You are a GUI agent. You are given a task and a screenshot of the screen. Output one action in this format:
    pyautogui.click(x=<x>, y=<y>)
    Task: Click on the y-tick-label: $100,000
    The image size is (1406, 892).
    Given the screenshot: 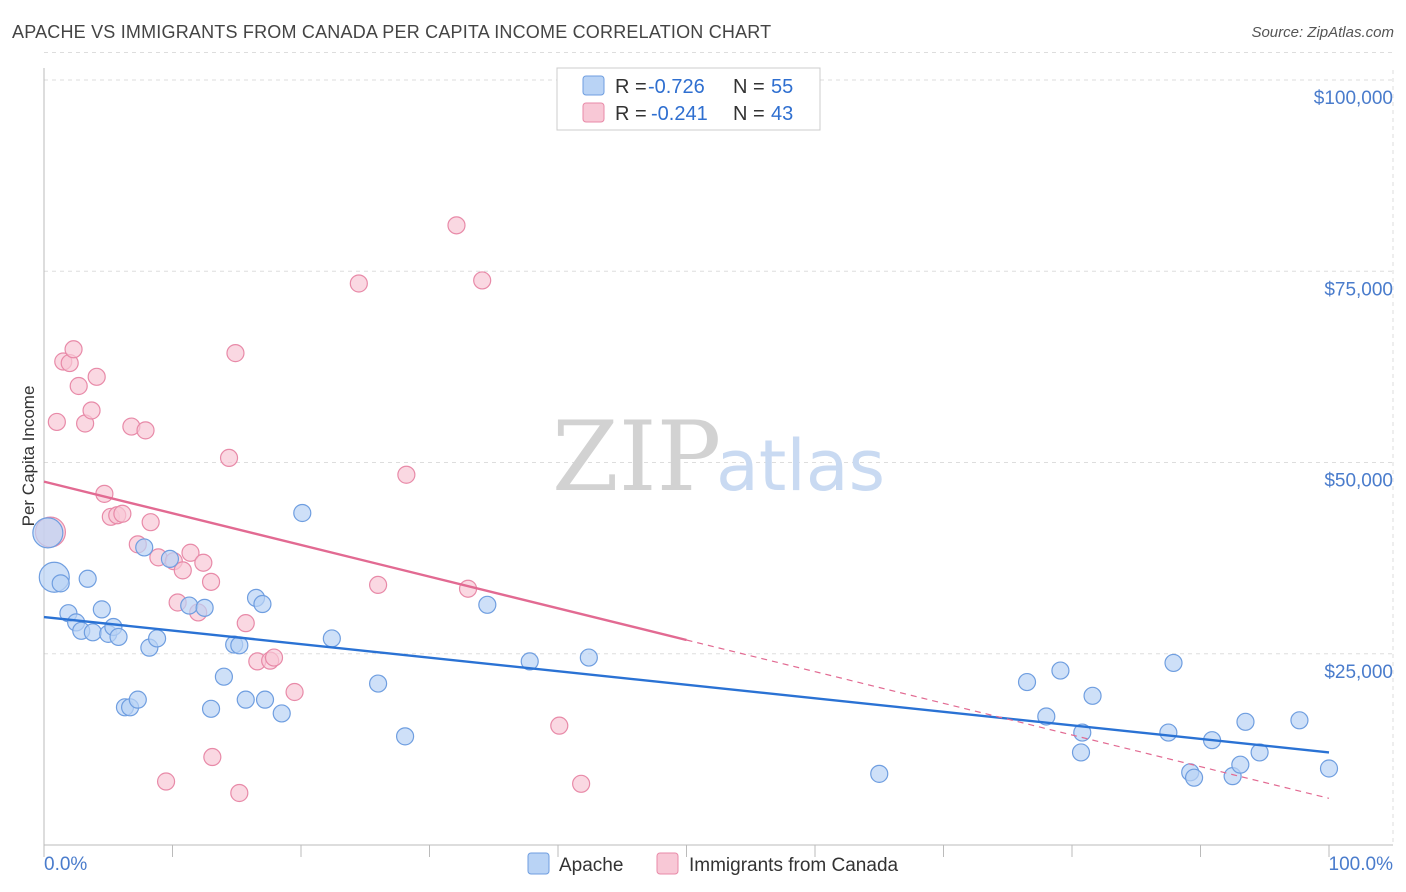 What is the action you would take?
    pyautogui.click(x=1353, y=98)
    